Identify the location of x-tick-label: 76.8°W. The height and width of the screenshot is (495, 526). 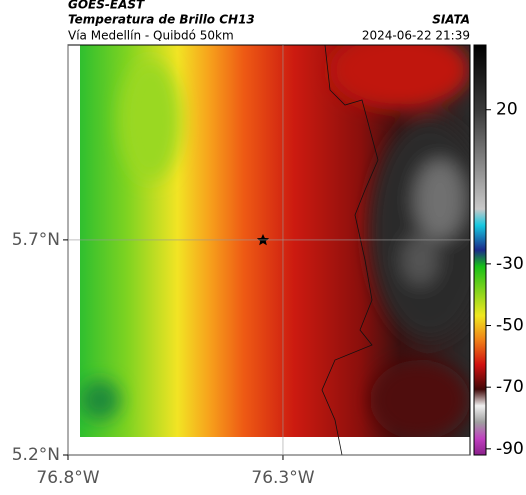
(67, 478).